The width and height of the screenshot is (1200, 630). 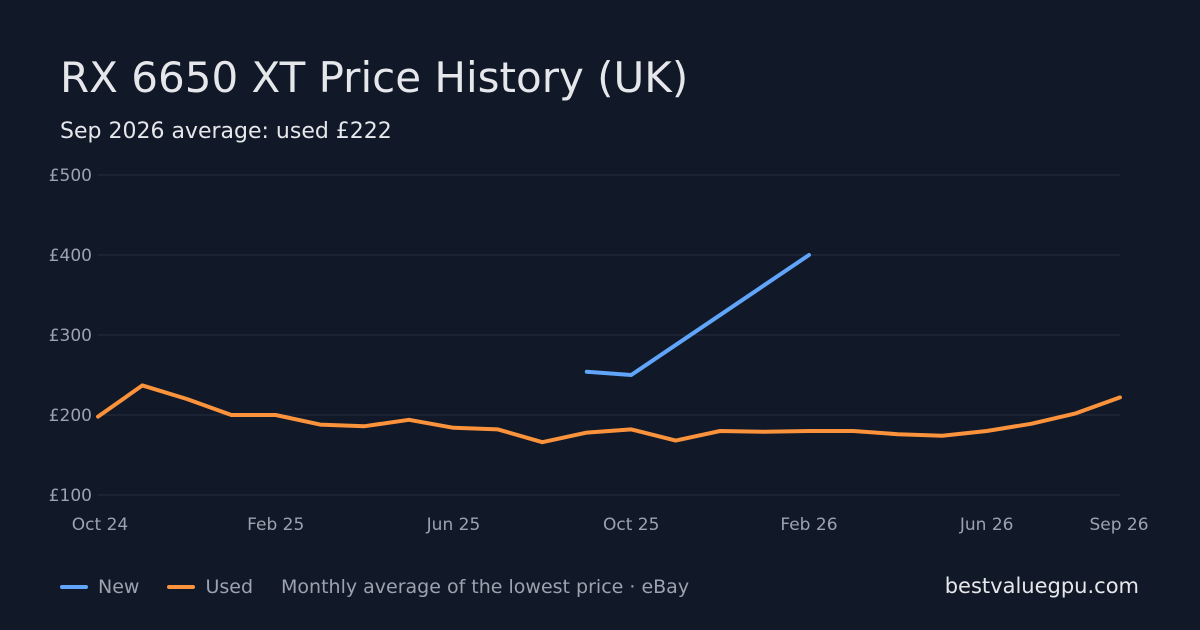 I want to click on y-axis-labels: £100 £200 £300 £400 £500, so click(x=70, y=336).